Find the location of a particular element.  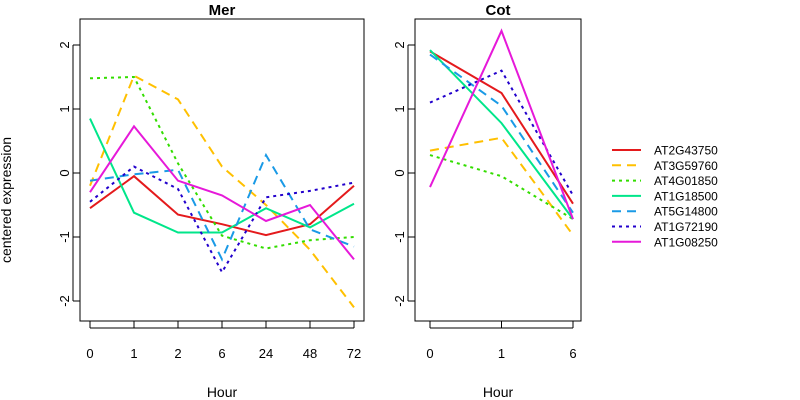

series-line-at4g01850 is located at coordinates (222, 162).